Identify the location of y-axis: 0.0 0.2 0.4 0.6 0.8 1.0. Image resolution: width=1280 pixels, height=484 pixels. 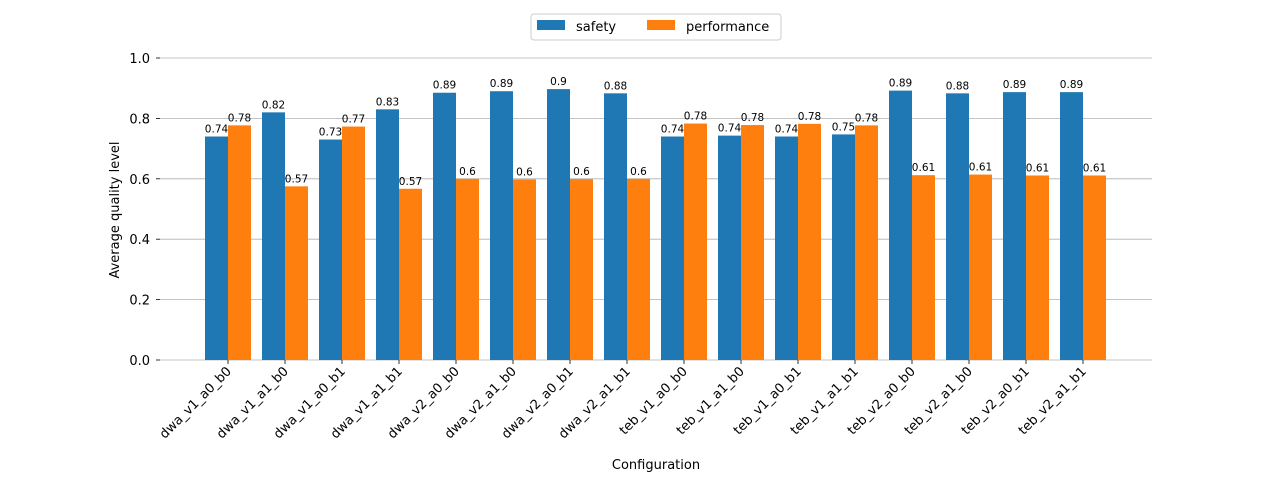
(144, 210).